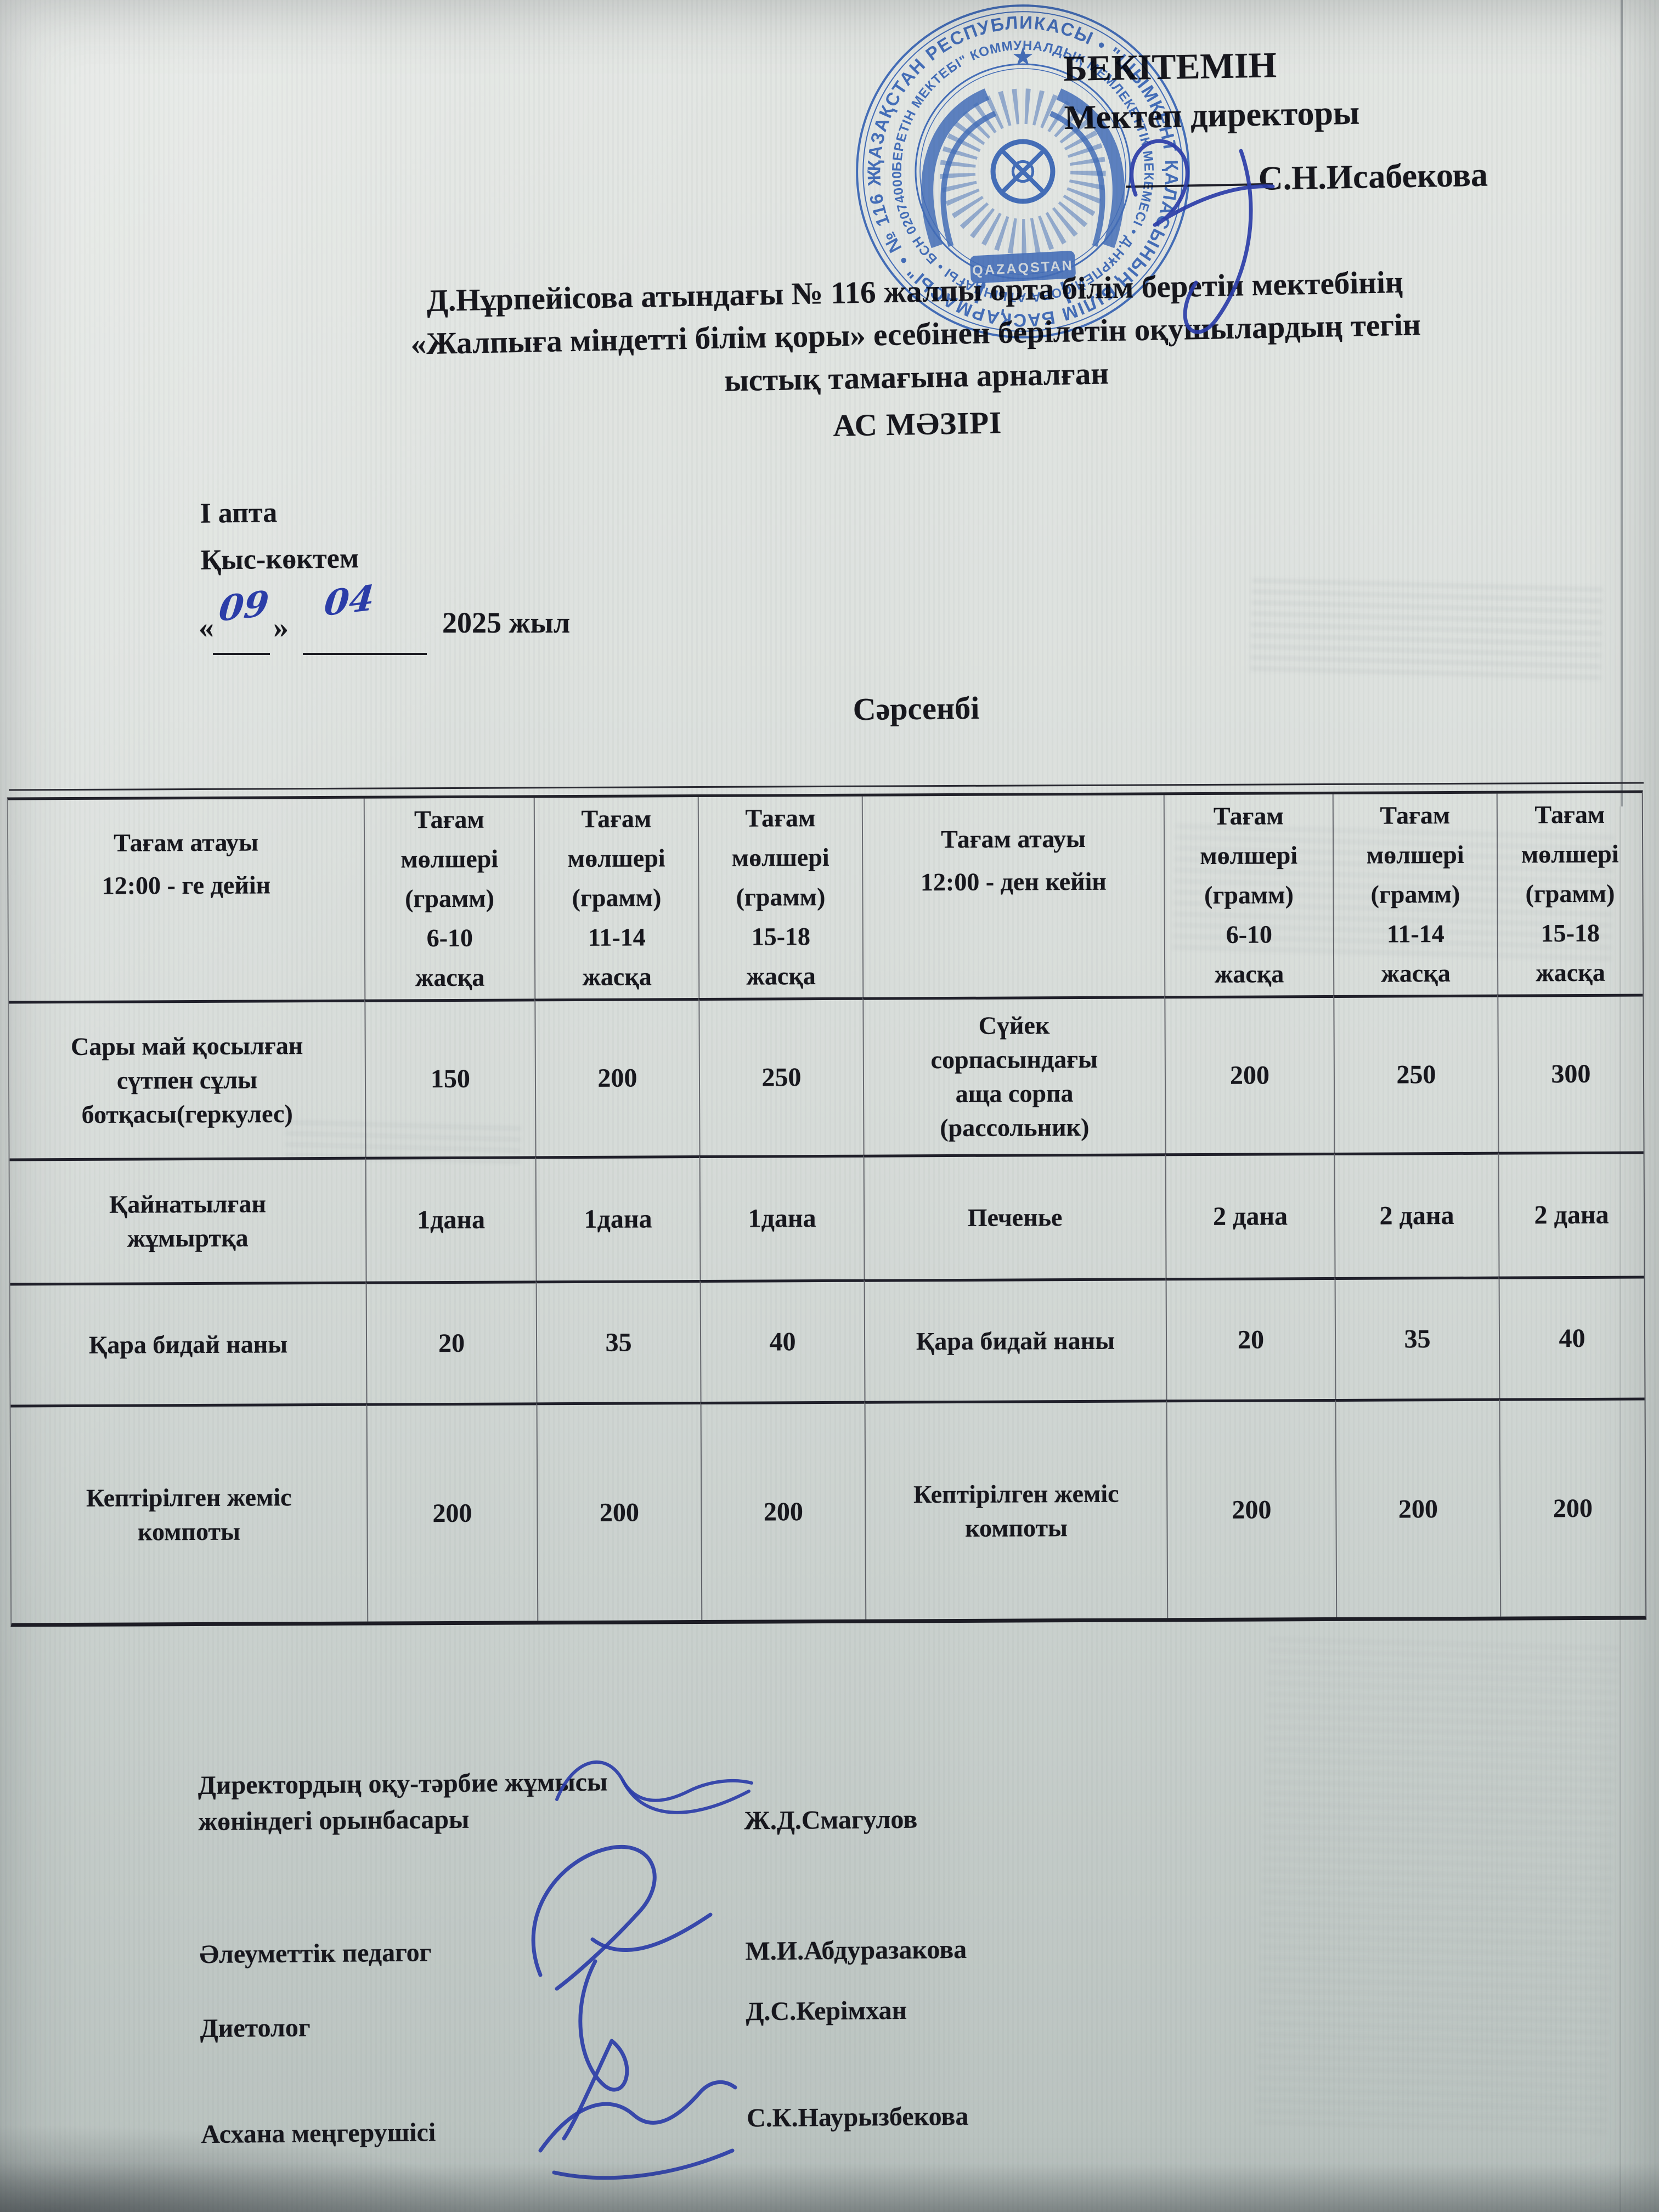 This screenshot has height=2212, width=1659. I want to click on stamp-star-icon: ★, so click(1024, 56).